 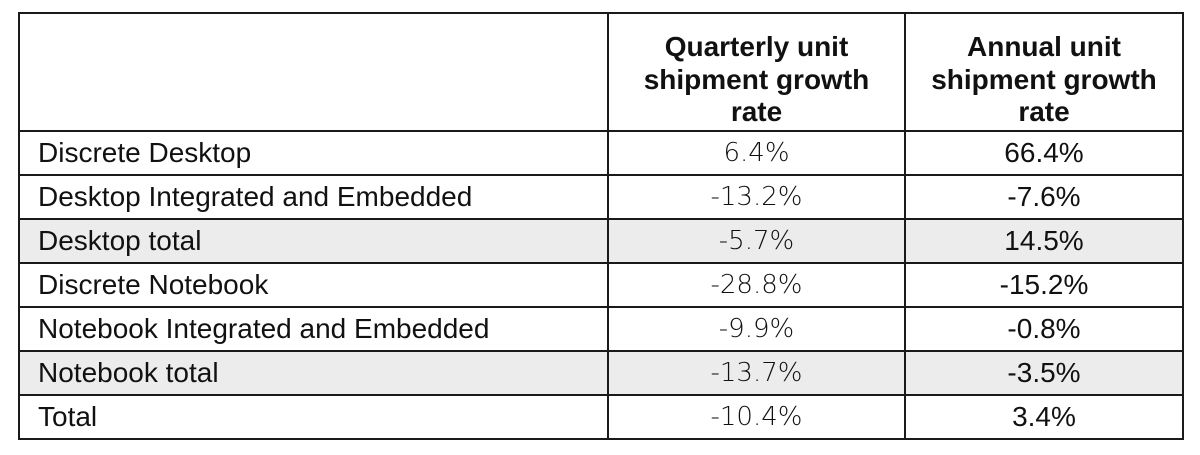 I want to click on table-row: Total -10.4% 3.4%, so click(x=601, y=417).